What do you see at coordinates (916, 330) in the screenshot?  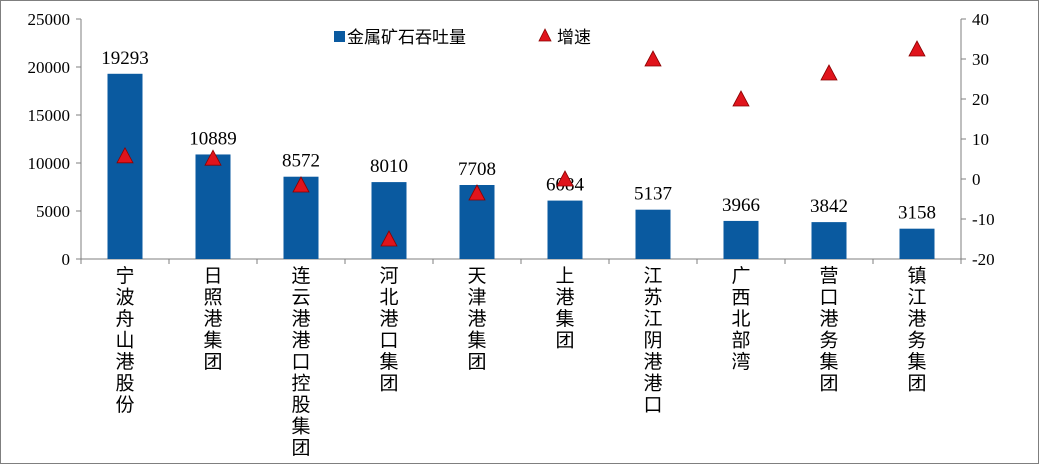 I see `category-label: 镇江港务集团` at bounding box center [916, 330].